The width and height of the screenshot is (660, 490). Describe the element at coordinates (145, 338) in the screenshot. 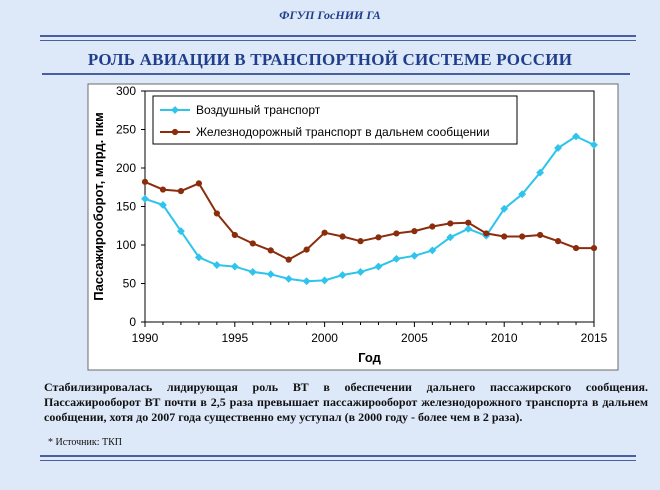

I see `x-tick-label: 1990` at that location.